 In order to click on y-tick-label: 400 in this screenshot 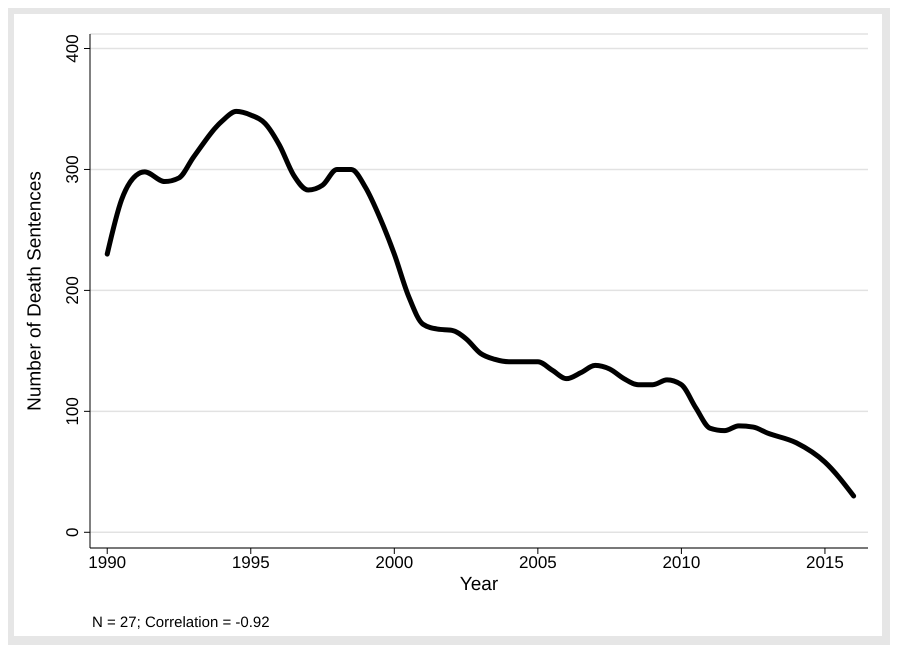, I will do `click(72, 48)`.